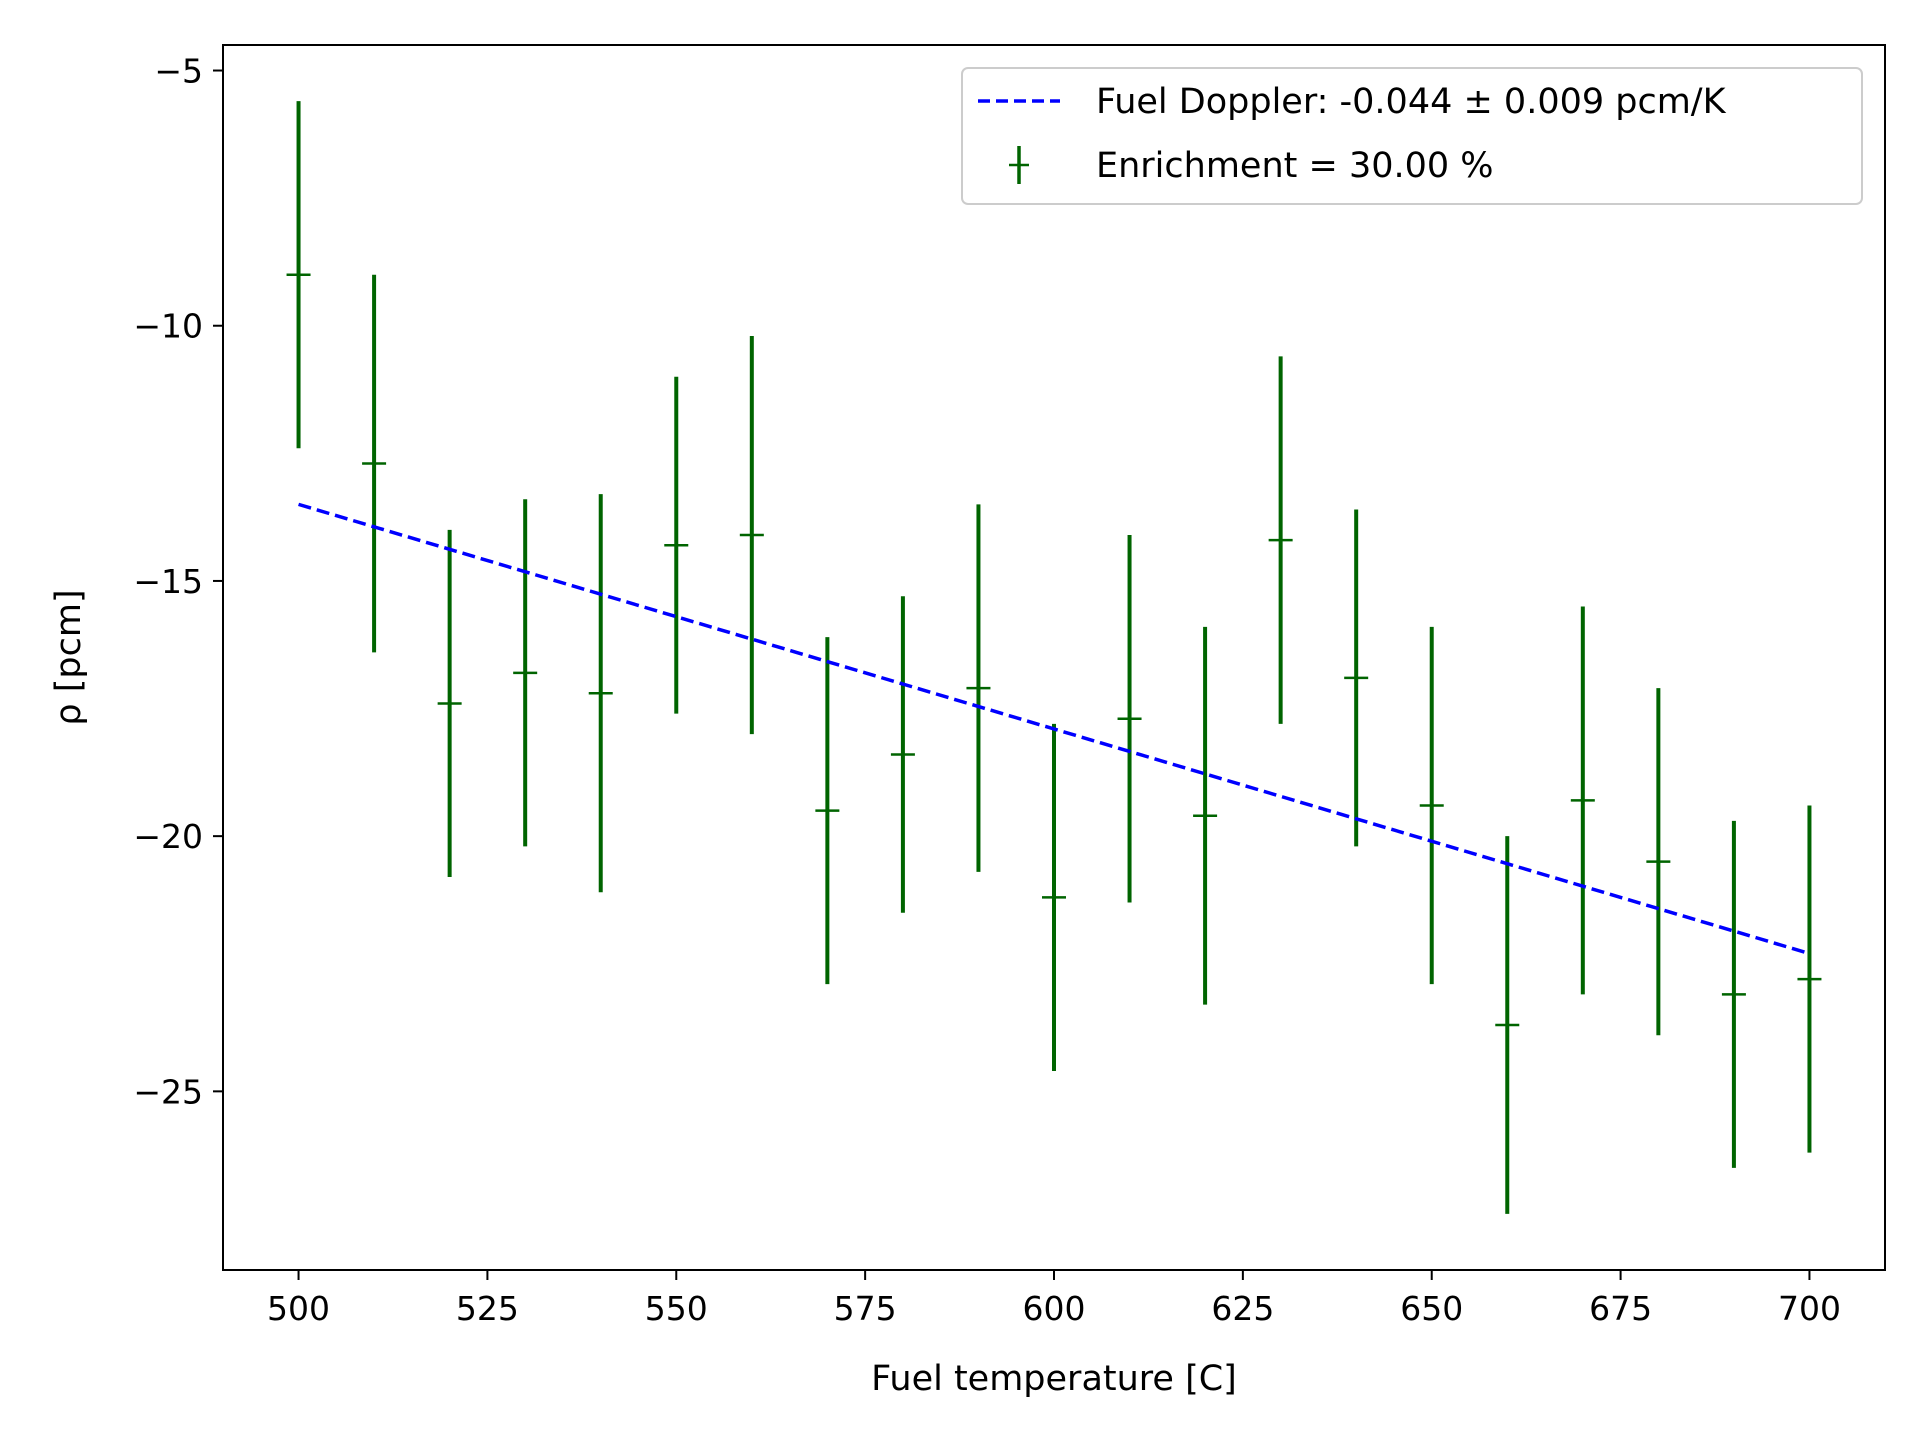 This screenshot has width=1920, height=1440. What do you see at coordinates (168, 1091) in the screenshot?
I see `y-tick-label: −25` at bounding box center [168, 1091].